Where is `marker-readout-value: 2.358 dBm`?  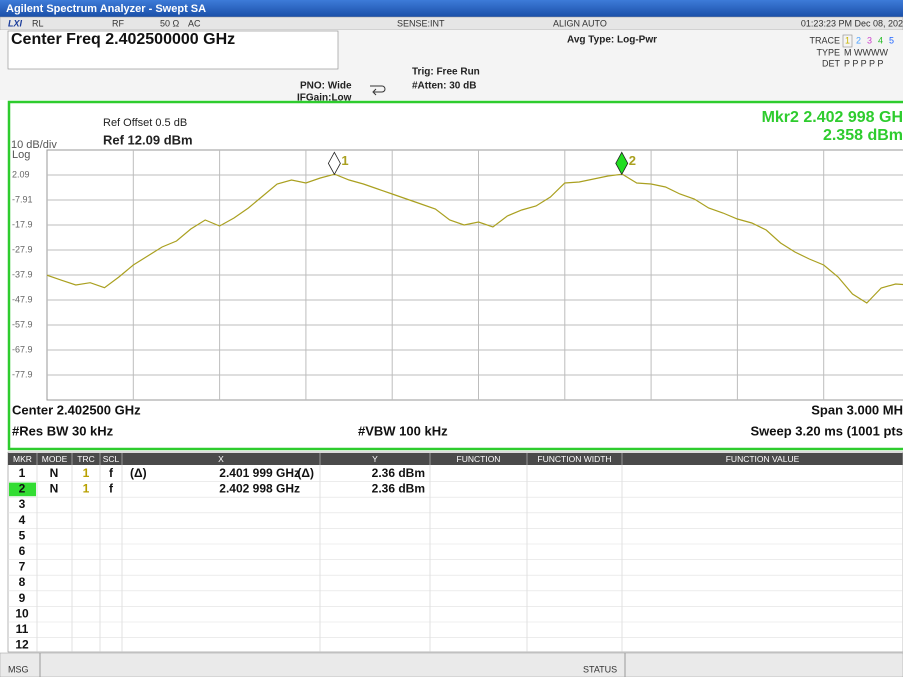
marker-readout-value: 2.358 dBm is located at coordinates (863, 135).